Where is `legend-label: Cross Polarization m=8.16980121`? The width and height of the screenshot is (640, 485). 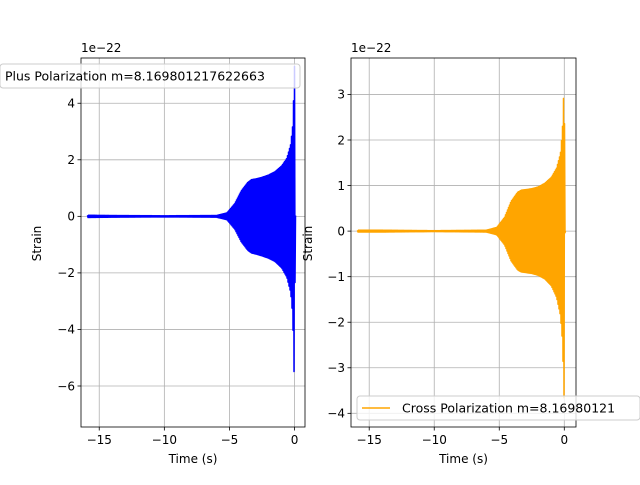
legend-label: Cross Polarization m=8.16980121 is located at coordinates (508, 408).